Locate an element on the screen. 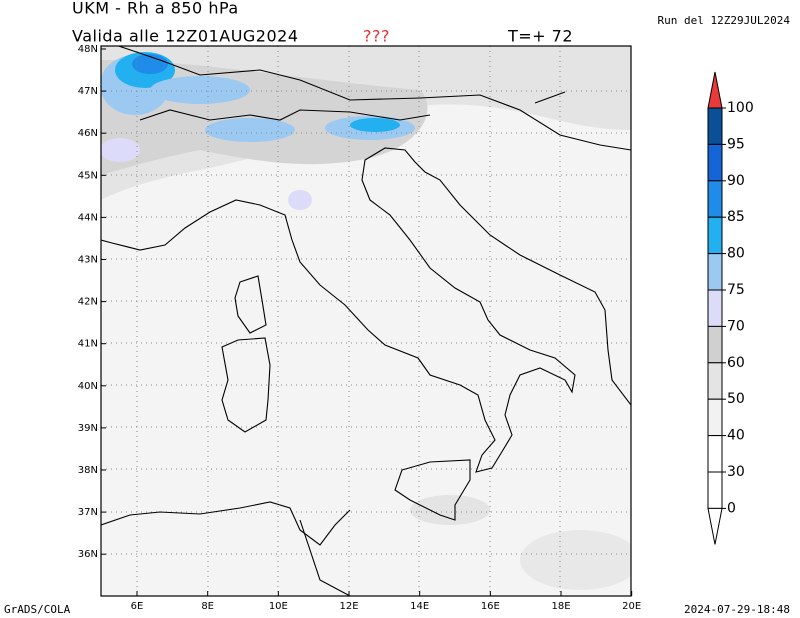 The height and width of the screenshot is (618, 800). y-tick-label: 46N is located at coordinates (88, 133).